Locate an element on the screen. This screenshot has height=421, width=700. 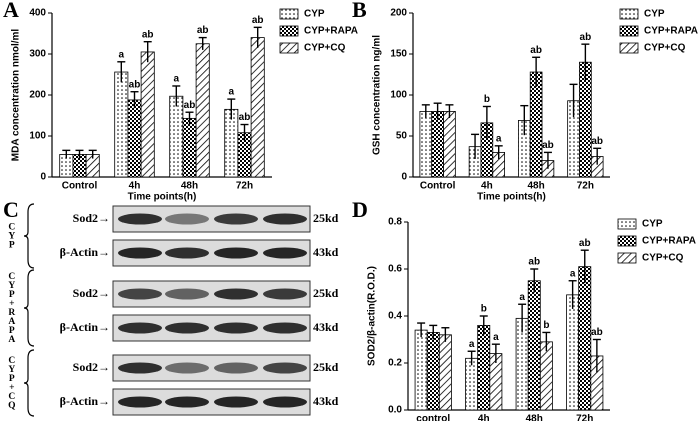
group-label: CYP is located at coordinates (12, 236).